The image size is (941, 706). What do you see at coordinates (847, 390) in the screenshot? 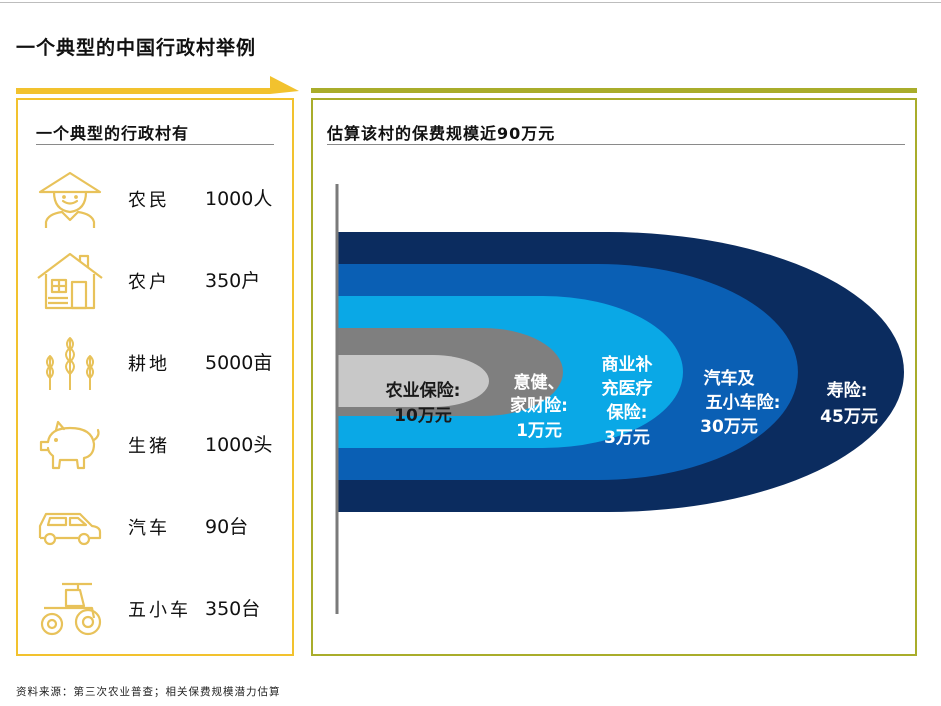
I see `label-life-line1: 寿险:` at bounding box center [847, 390].